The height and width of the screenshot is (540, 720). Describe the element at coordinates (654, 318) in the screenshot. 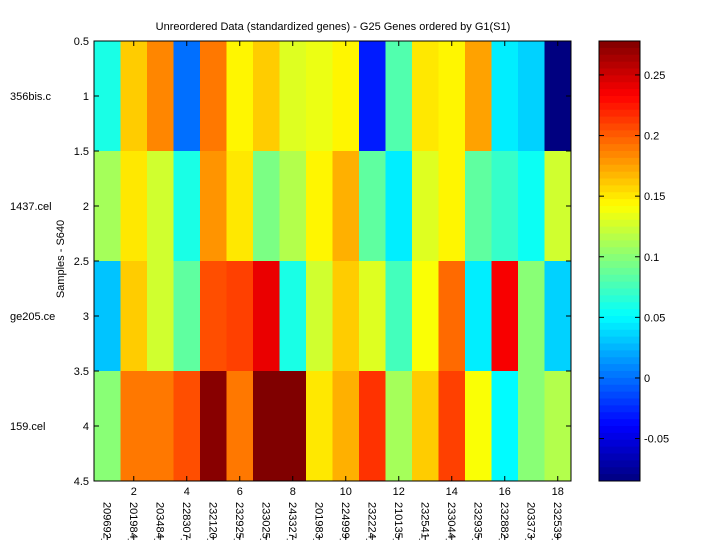

I see `colorbar-tick-label: 0.05` at that location.